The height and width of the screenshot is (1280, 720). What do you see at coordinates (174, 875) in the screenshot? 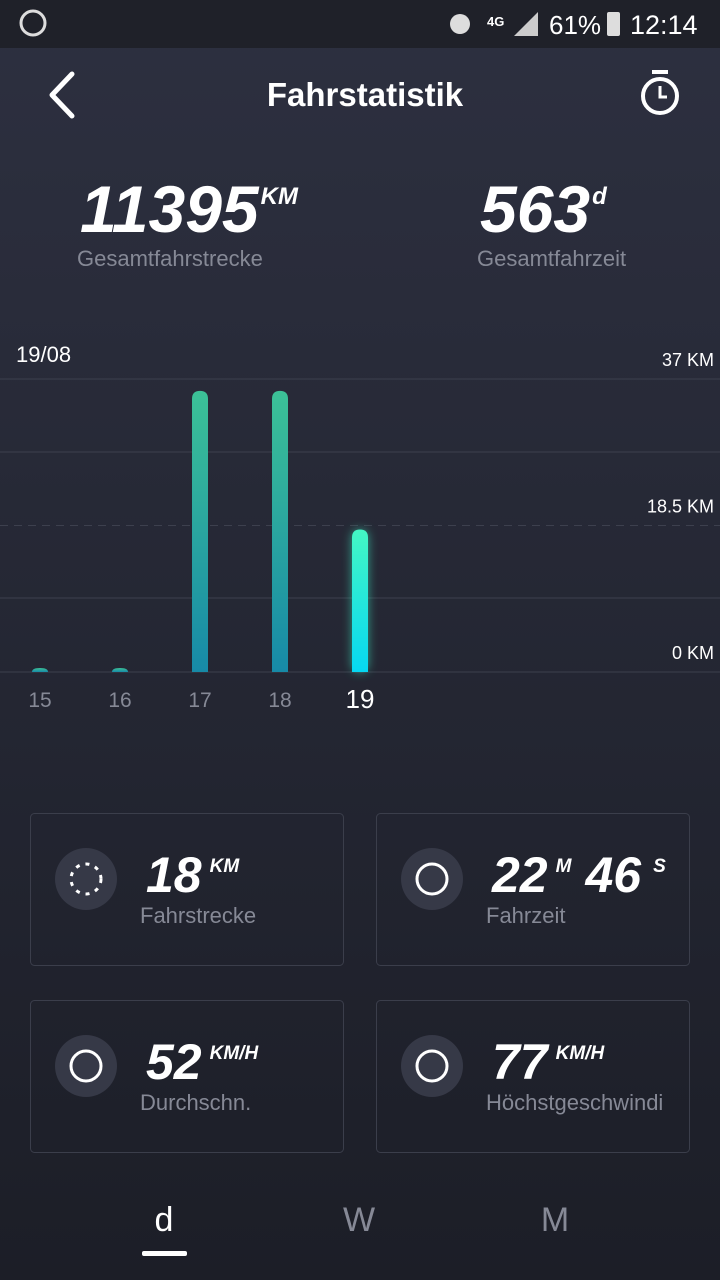
I see `stat-number: 18` at bounding box center [174, 875].